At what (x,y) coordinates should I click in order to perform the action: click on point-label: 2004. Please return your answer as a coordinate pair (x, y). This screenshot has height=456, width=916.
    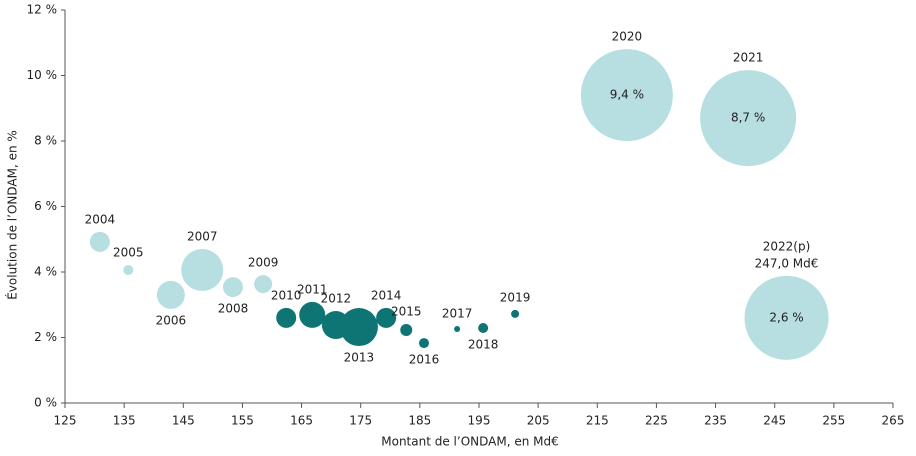
    Looking at the image, I should click on (100, 219).